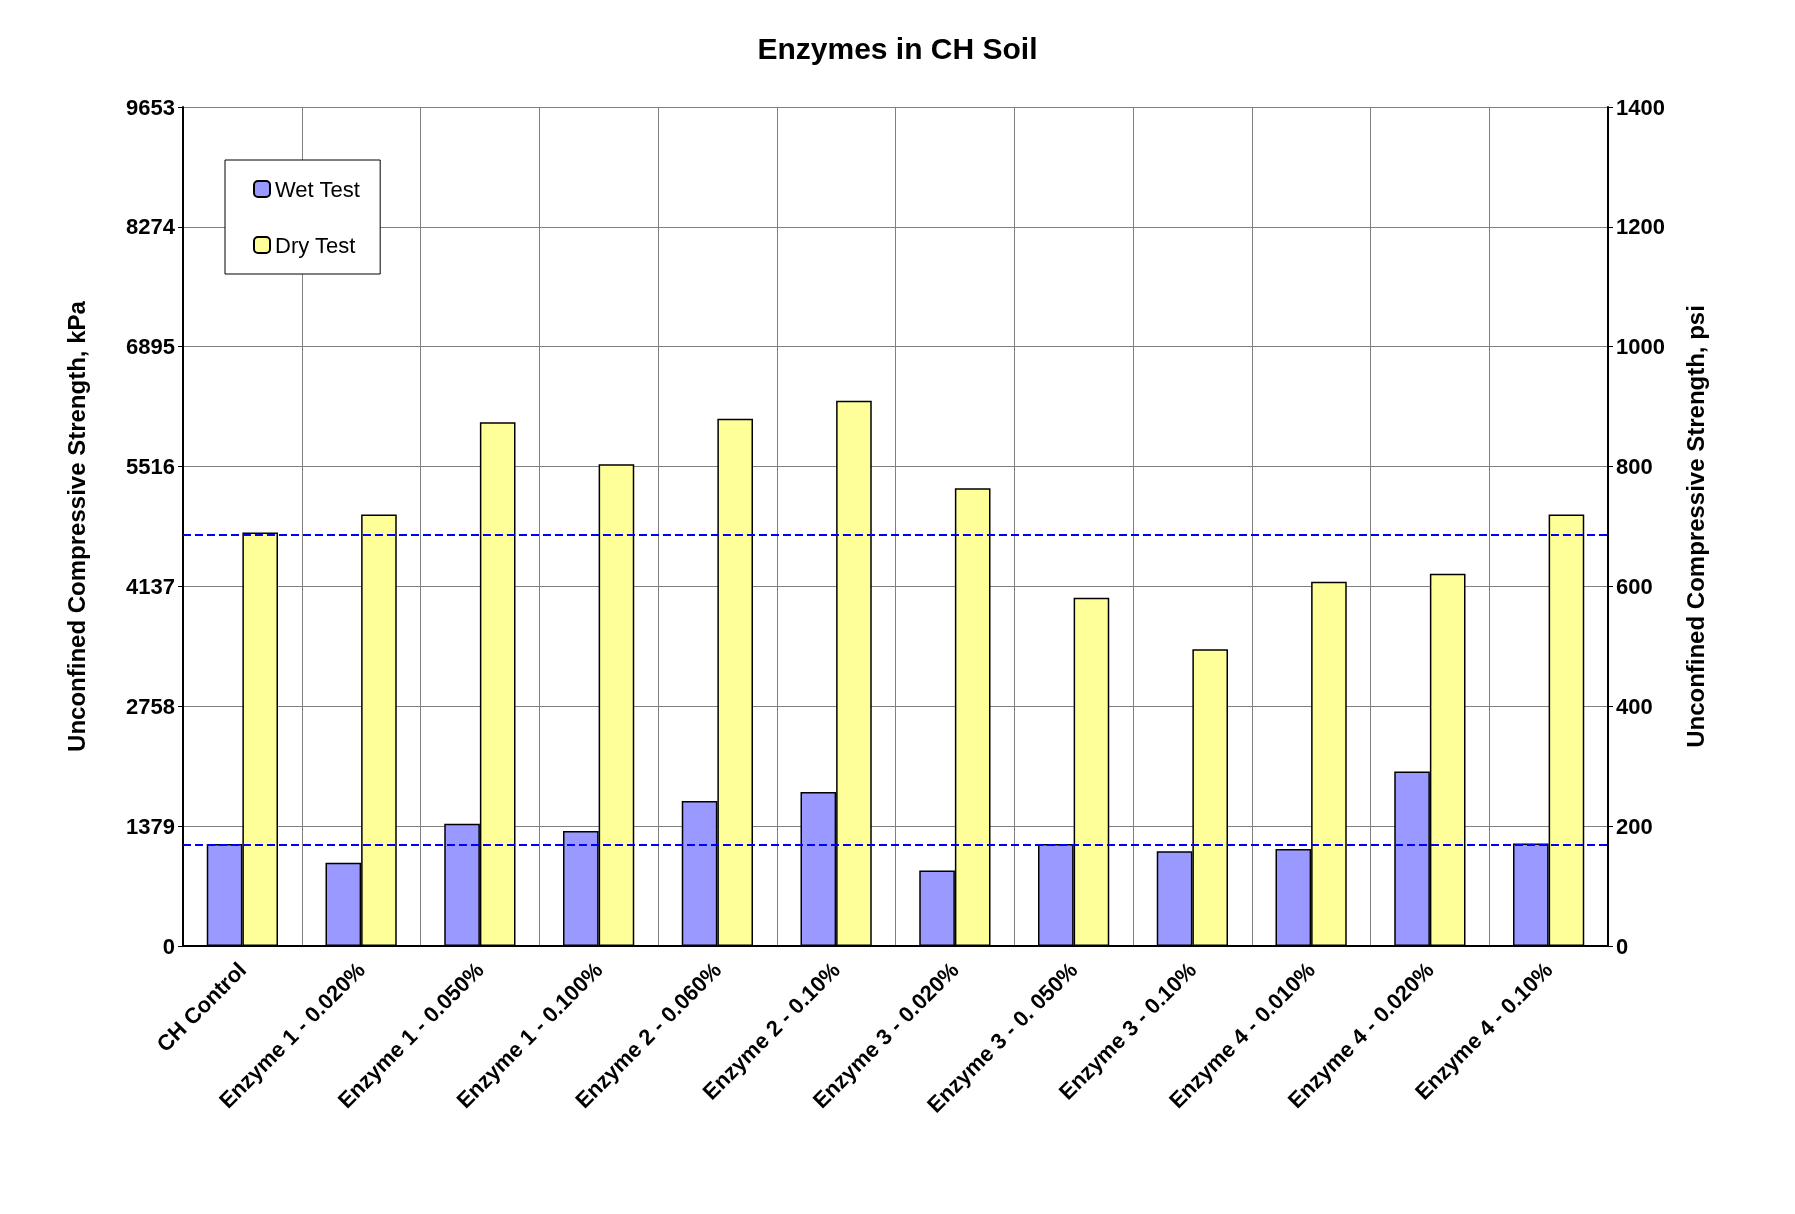 The width and height of the screenshot is (1795, 1214). I want to click on y2-tick-label: 1200, so click(1640, 227).